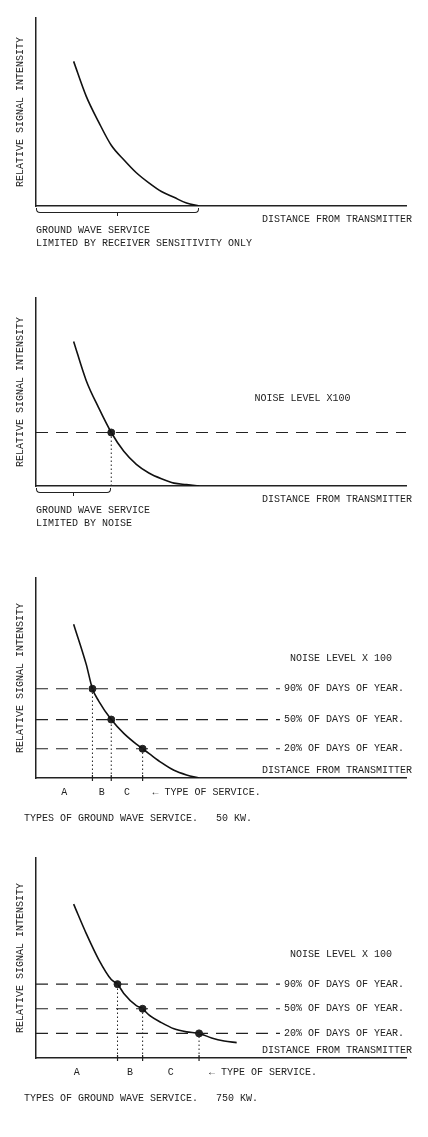 Image resolution: width=428 pixels, height=1137 pixels. I want to click on text: GROUND WAVE SERVICE LIMITED BY NOISE, so click(93, 516).